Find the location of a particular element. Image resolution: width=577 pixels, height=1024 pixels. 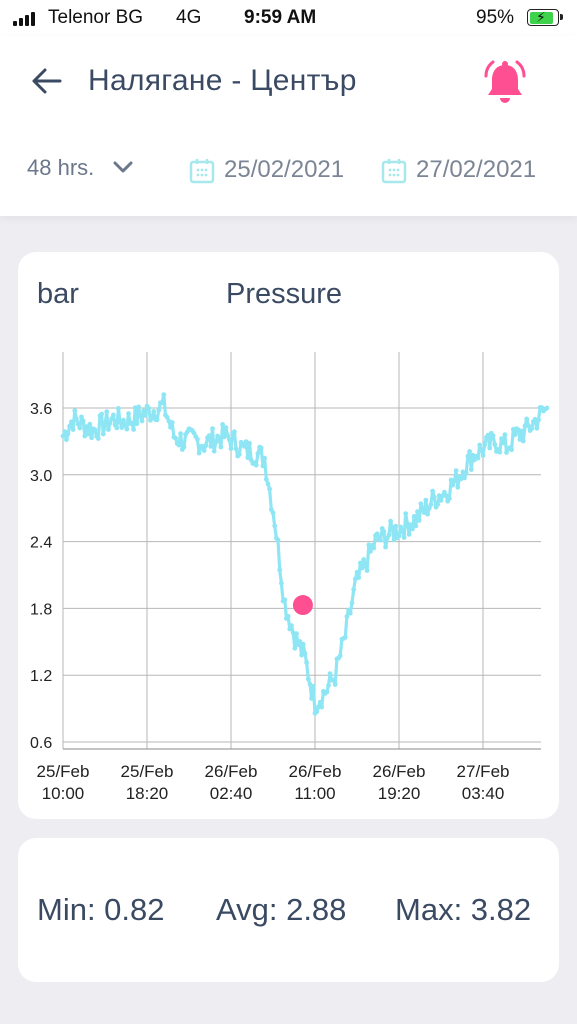

x-tick-date: 25/Feb is located at coordinates (147, 771).